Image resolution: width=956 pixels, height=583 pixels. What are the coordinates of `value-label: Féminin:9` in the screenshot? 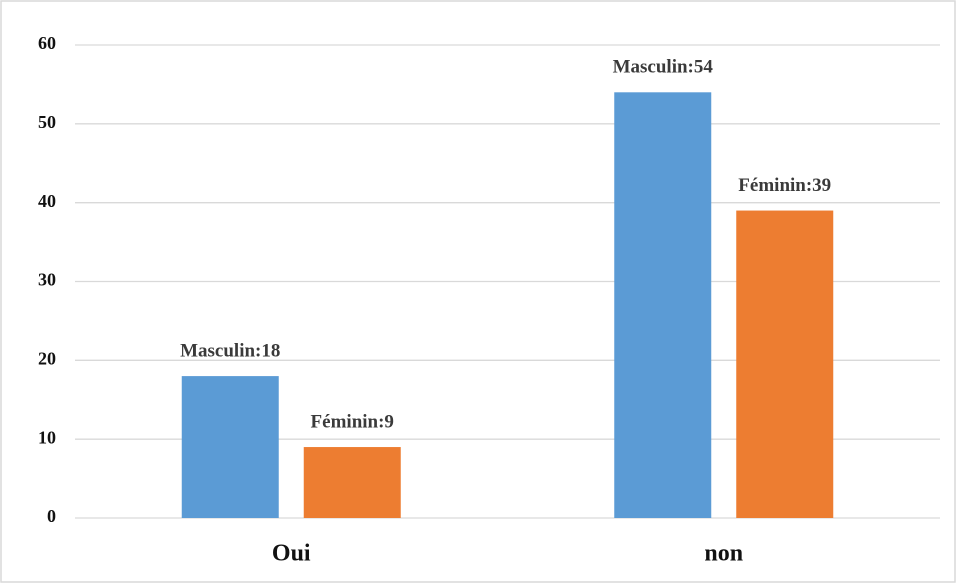 It's located at (352, 421).